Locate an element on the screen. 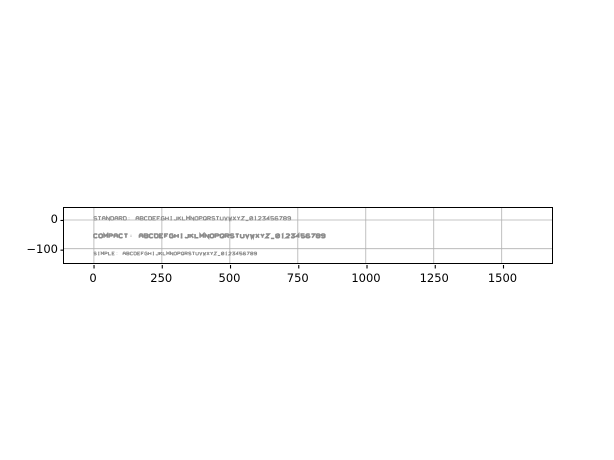 The height and width of the screenshot is (460, 614). x-tick-label: 1250 is located at coordinates (434, 278).